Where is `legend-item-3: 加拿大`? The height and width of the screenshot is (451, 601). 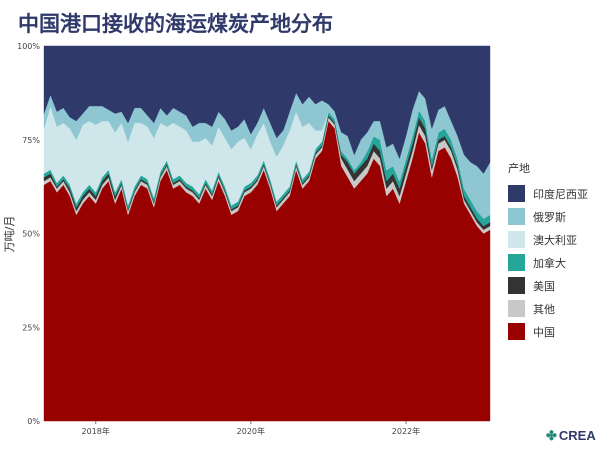 legend-item-3: 加拿大 is located at coordinates (548, 262).